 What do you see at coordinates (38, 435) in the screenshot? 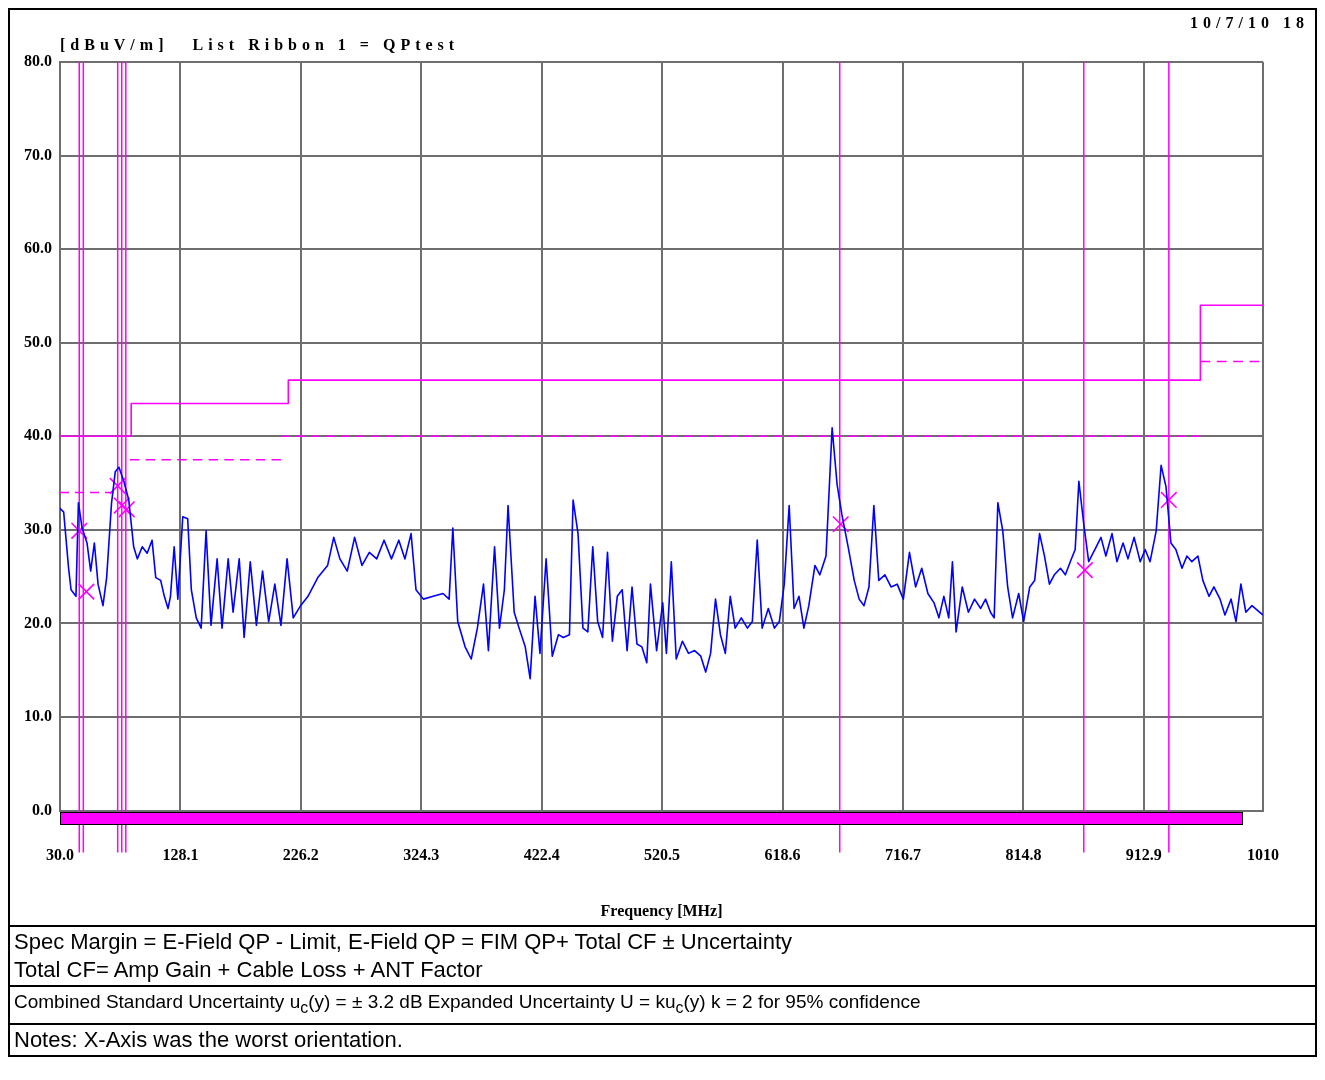
I see `y-tick-label: 40.0` at bounding box center [38, 435].